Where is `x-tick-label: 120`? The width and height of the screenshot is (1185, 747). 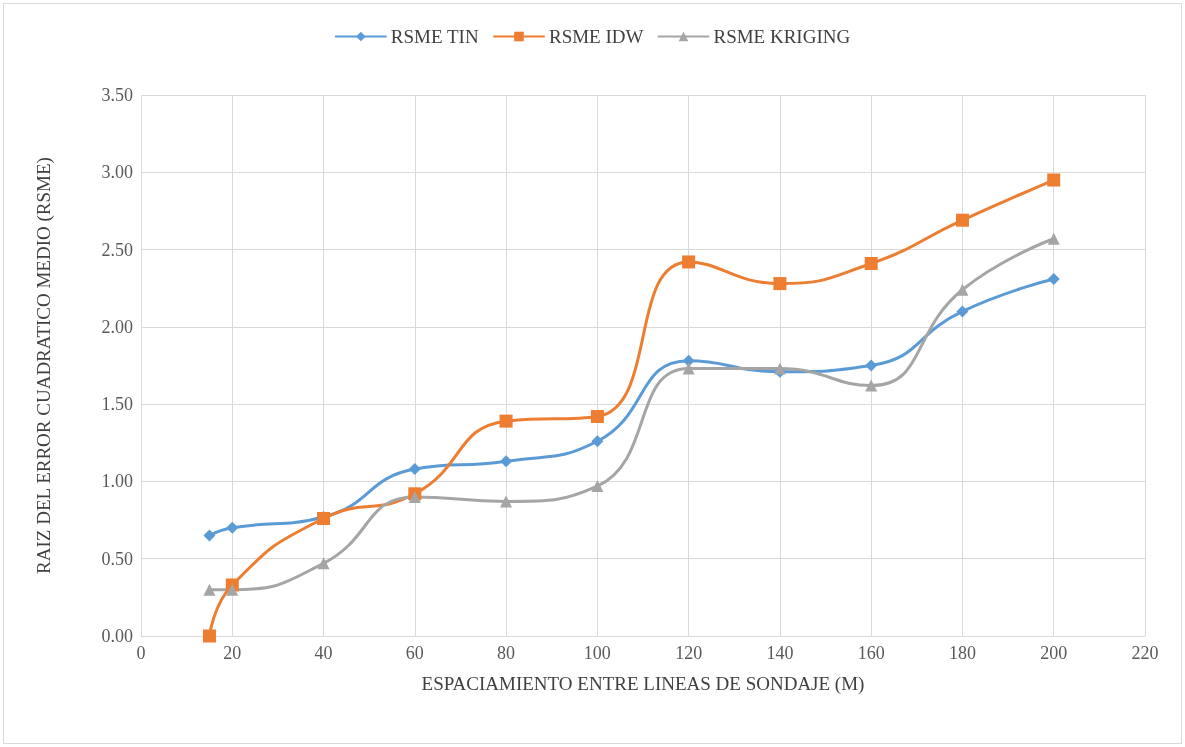
x-tick-label: 120 is located at coordinates (689, 653).